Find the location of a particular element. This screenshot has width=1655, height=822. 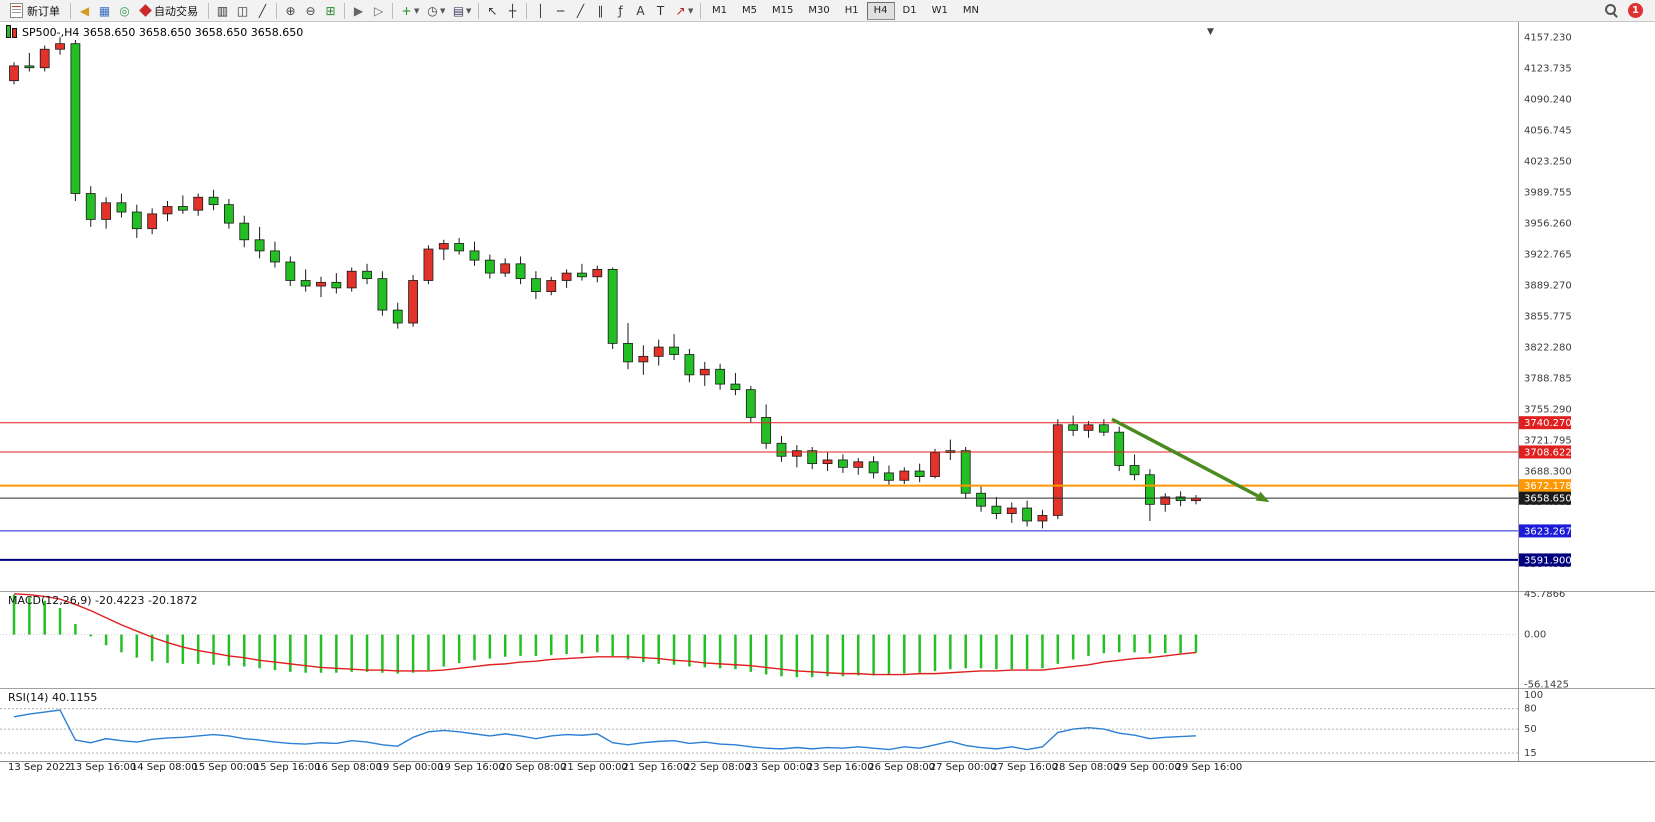

line-chart-icon: ╱ is located at coordinates (262, 10).